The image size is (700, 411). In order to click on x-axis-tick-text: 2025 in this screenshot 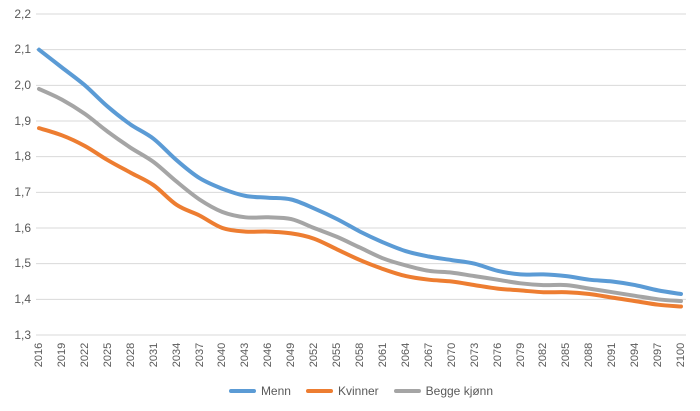, I will do `click(107, 355)`.